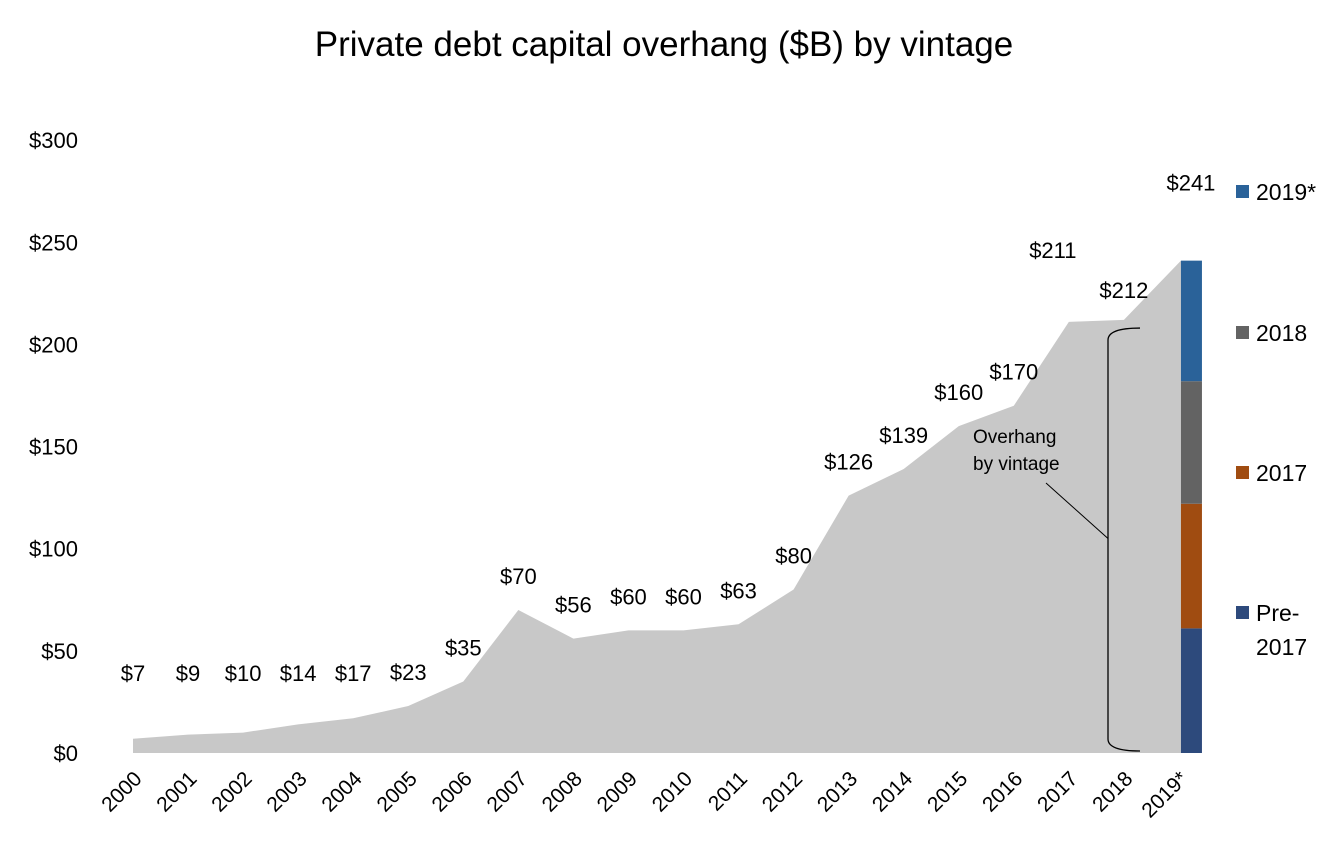 The width and height of the screenshot is (1327, 859). I want to click on x-tick-label: 2005, so click(396, 791).